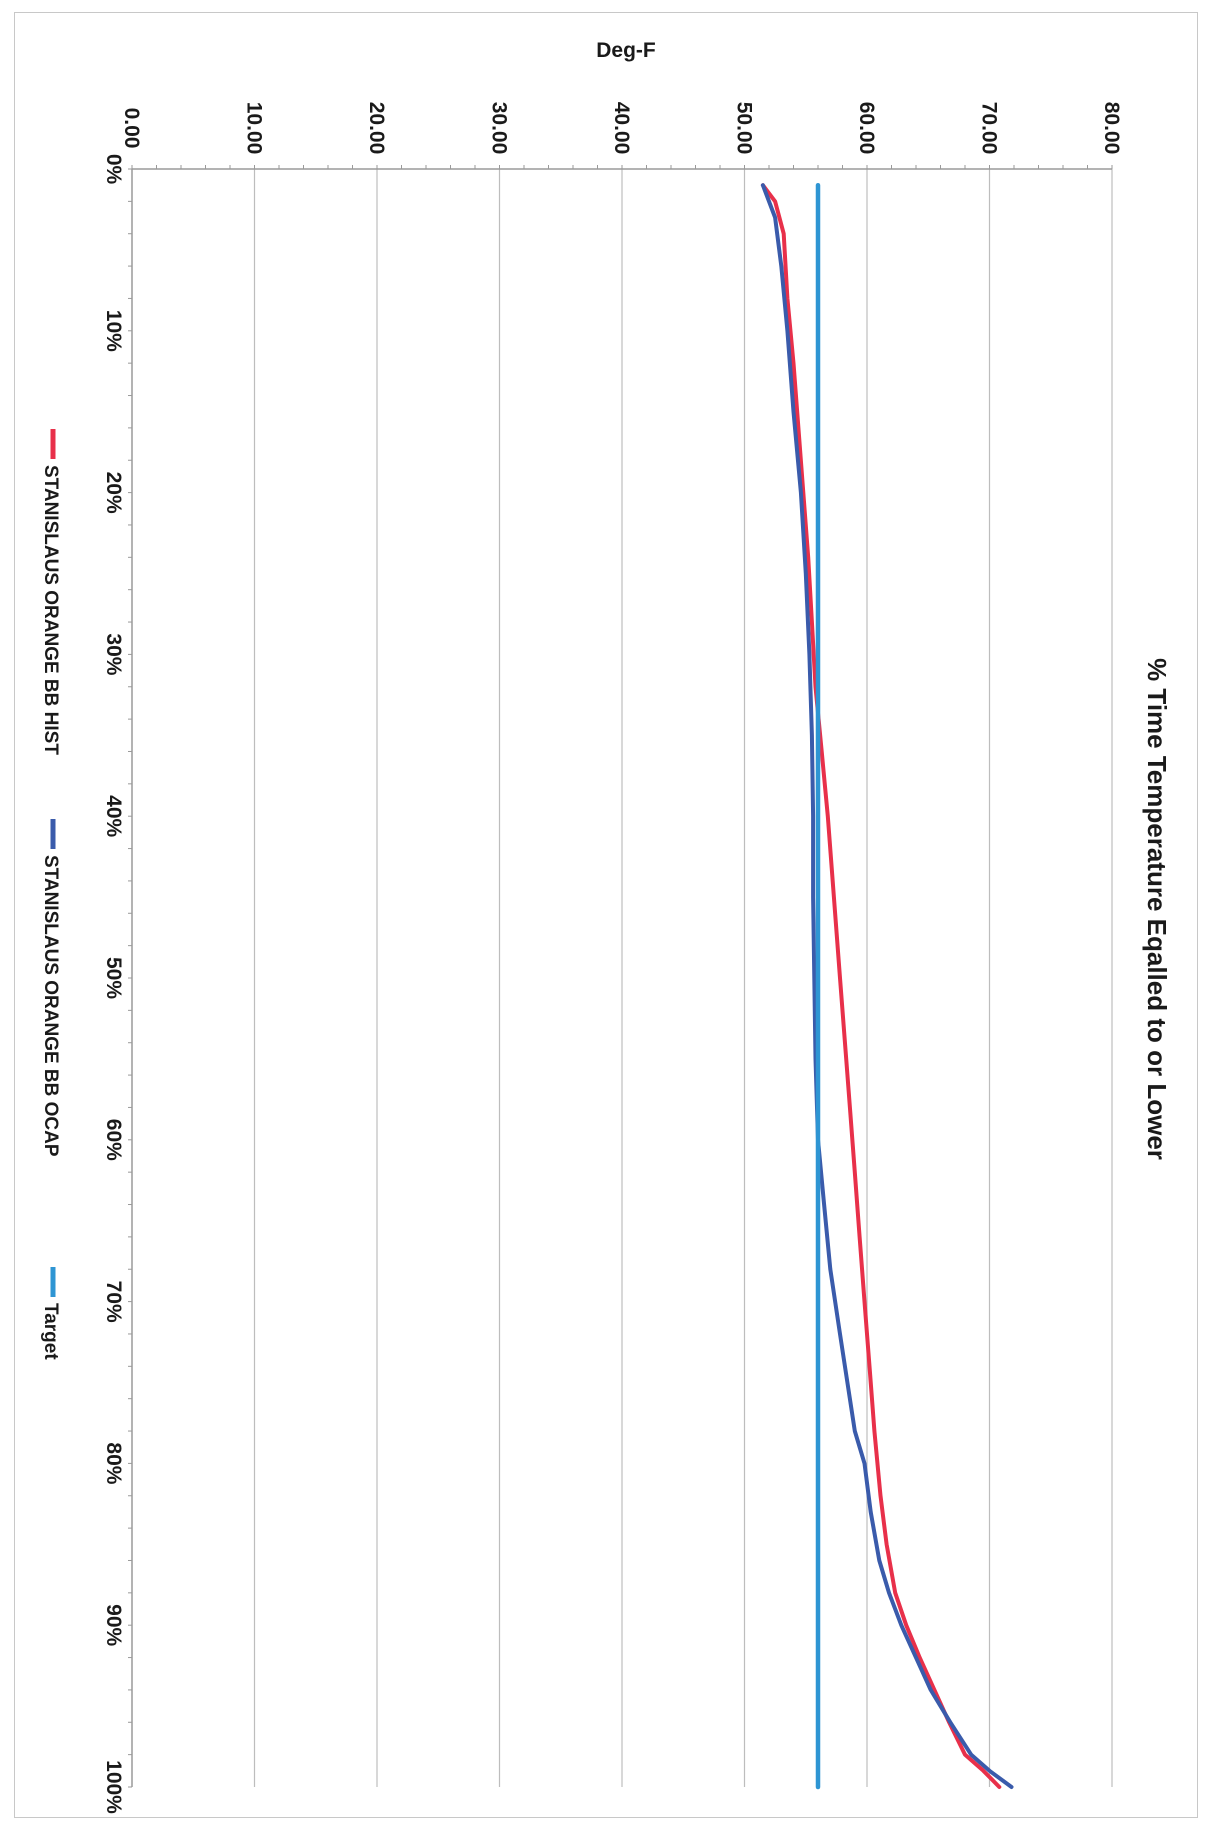 The width and height of the screenshot is (1209, 1828). What do you see at coordinates (1111, 128) in the screenshot?
I see `value-tick-label: 80.00` at bounding box center [1111, 128].